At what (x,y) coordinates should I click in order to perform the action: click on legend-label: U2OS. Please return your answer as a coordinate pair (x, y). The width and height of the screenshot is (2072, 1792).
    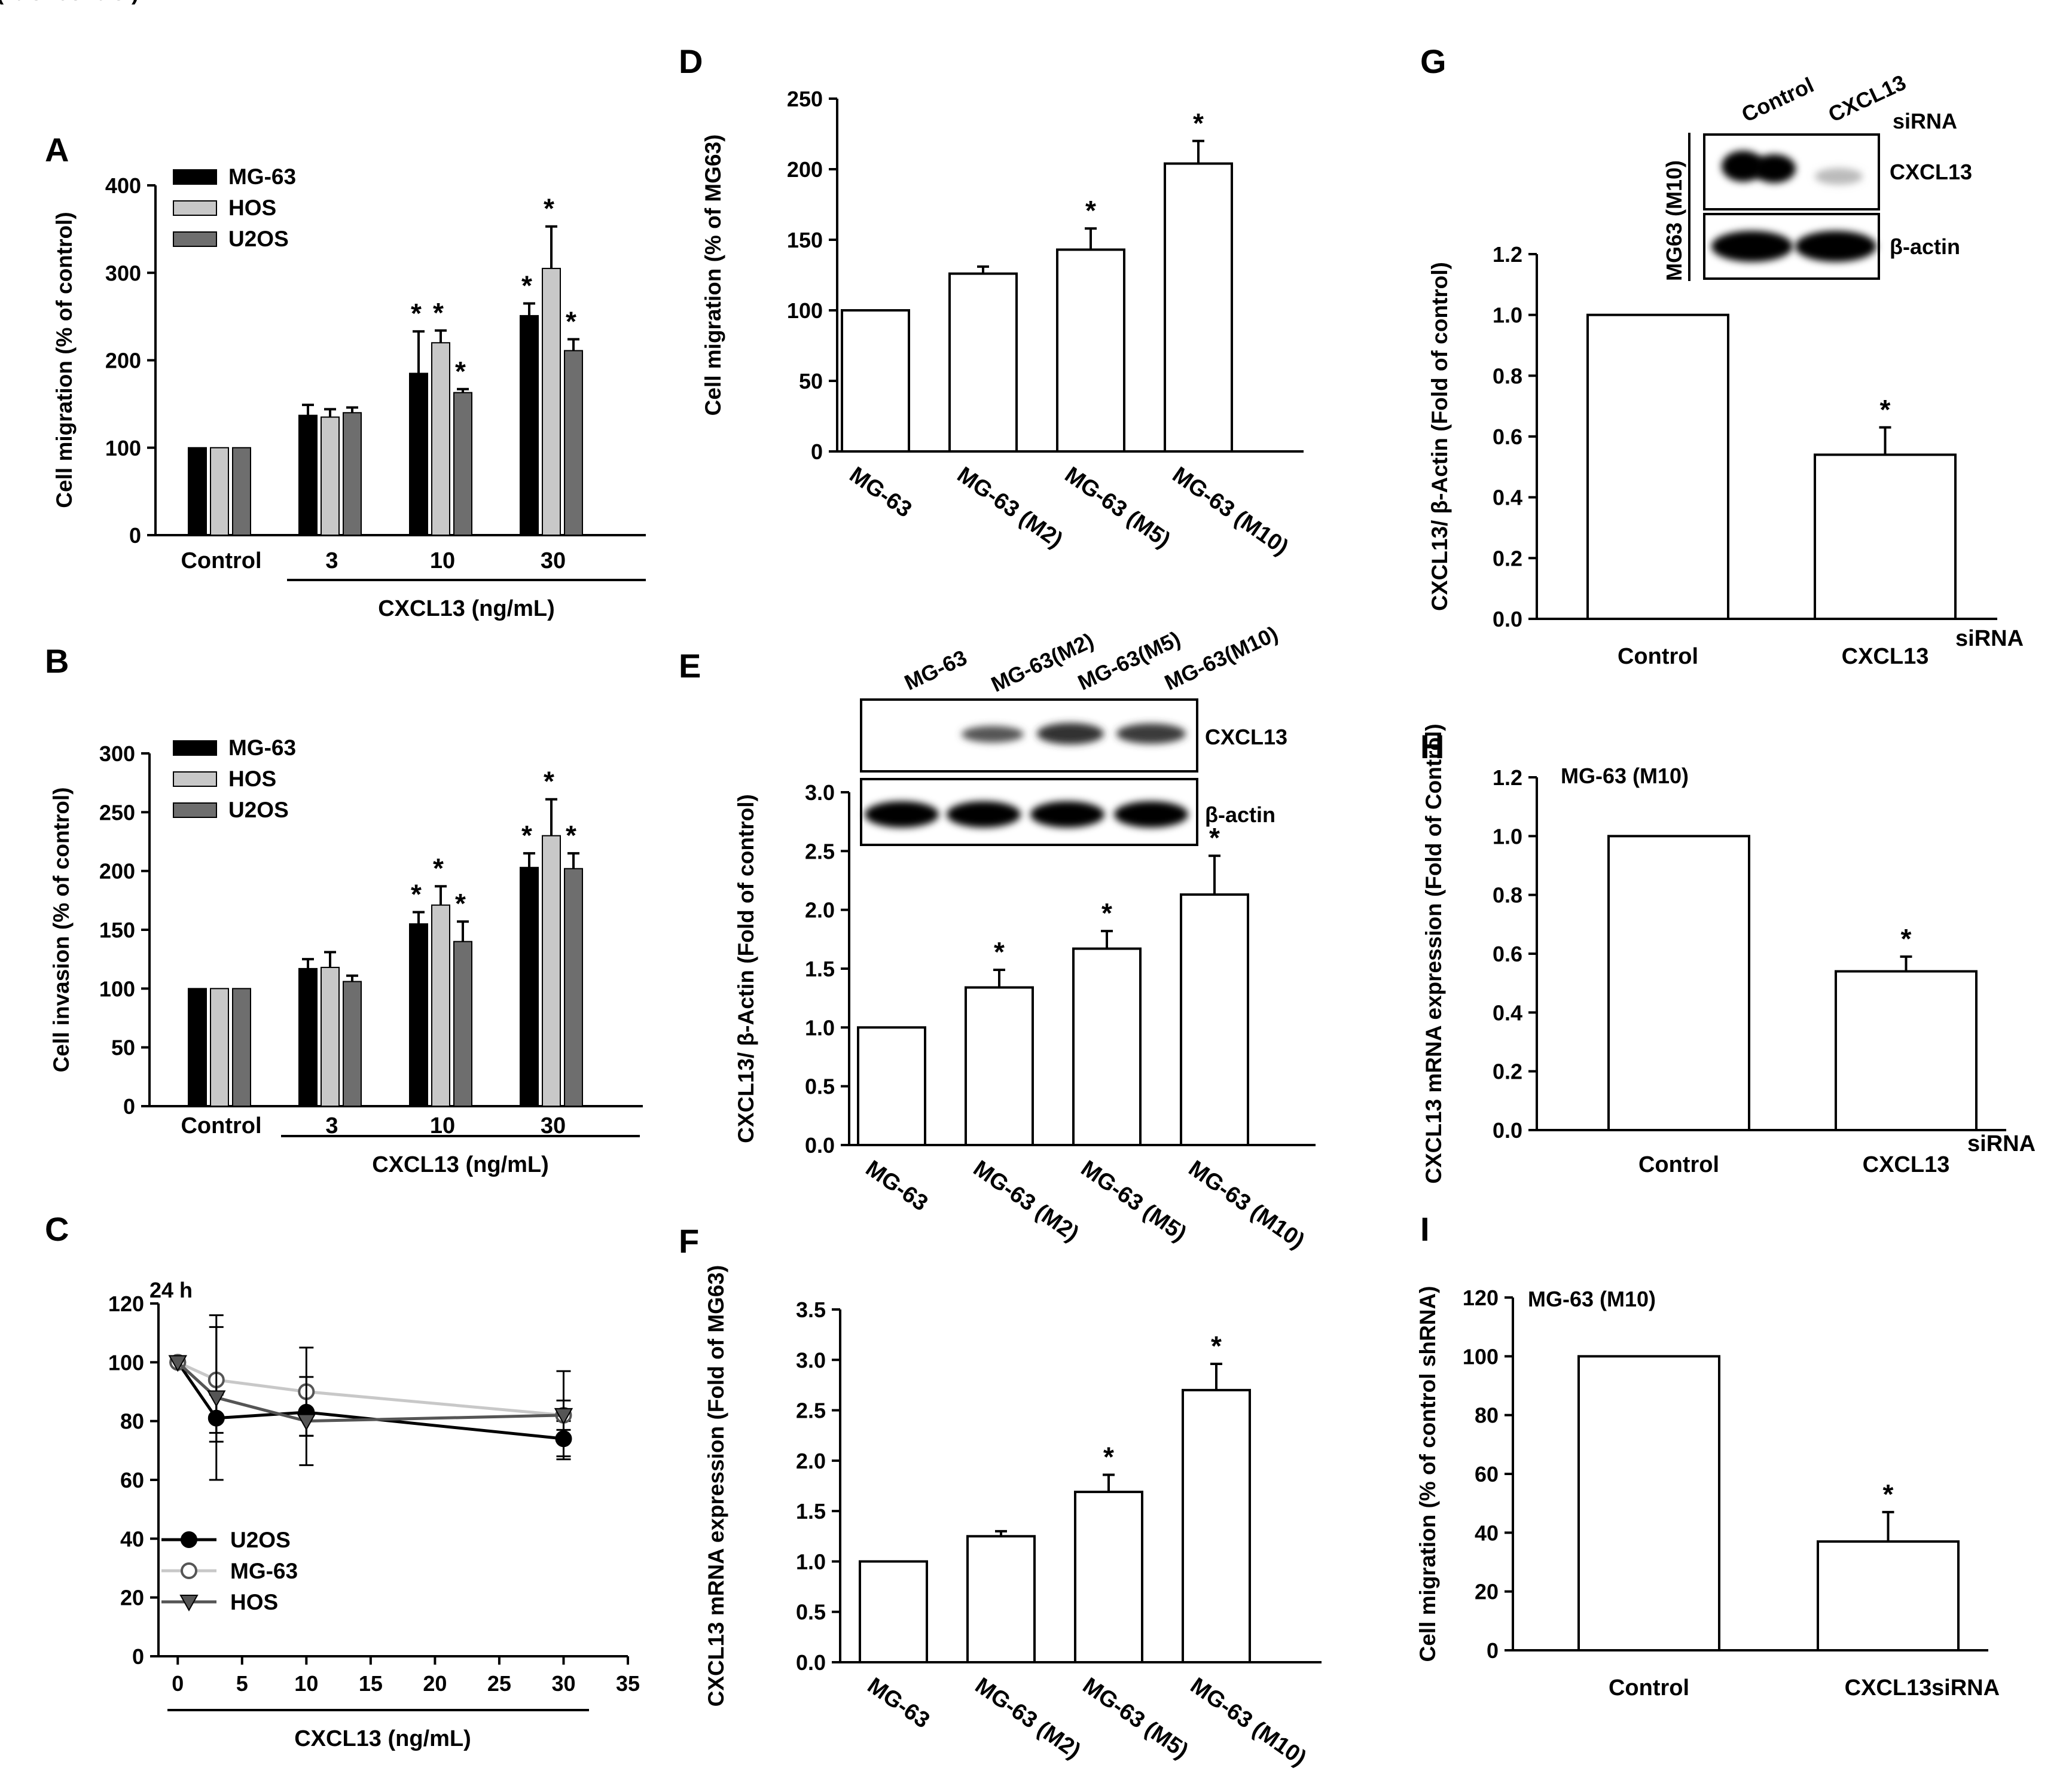
    Looking at the image, I should click on (260, 1540).